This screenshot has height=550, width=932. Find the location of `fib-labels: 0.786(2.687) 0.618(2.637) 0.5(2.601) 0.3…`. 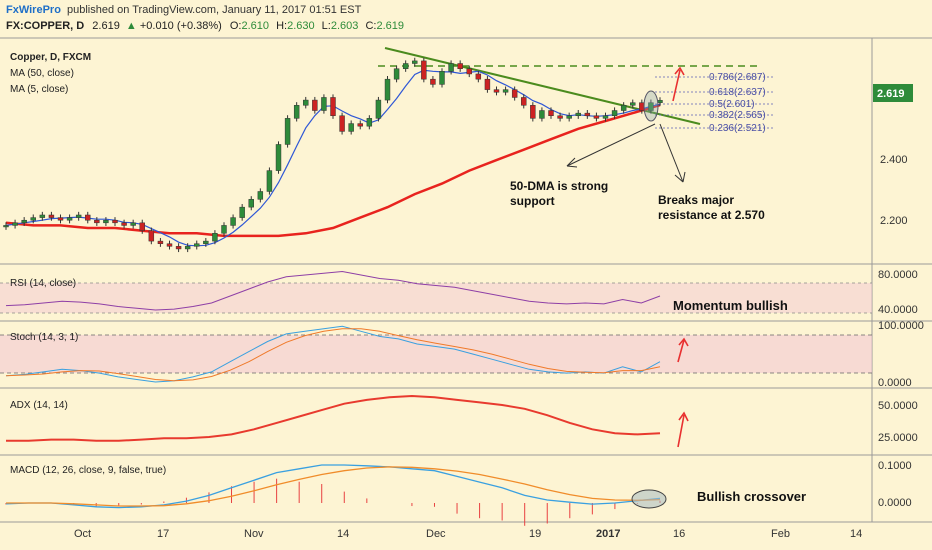

fib-labels: 0.786(2.687) 0.618(2.637) 0.5(2.601) 0.3… is located at coordinates (737, 103).